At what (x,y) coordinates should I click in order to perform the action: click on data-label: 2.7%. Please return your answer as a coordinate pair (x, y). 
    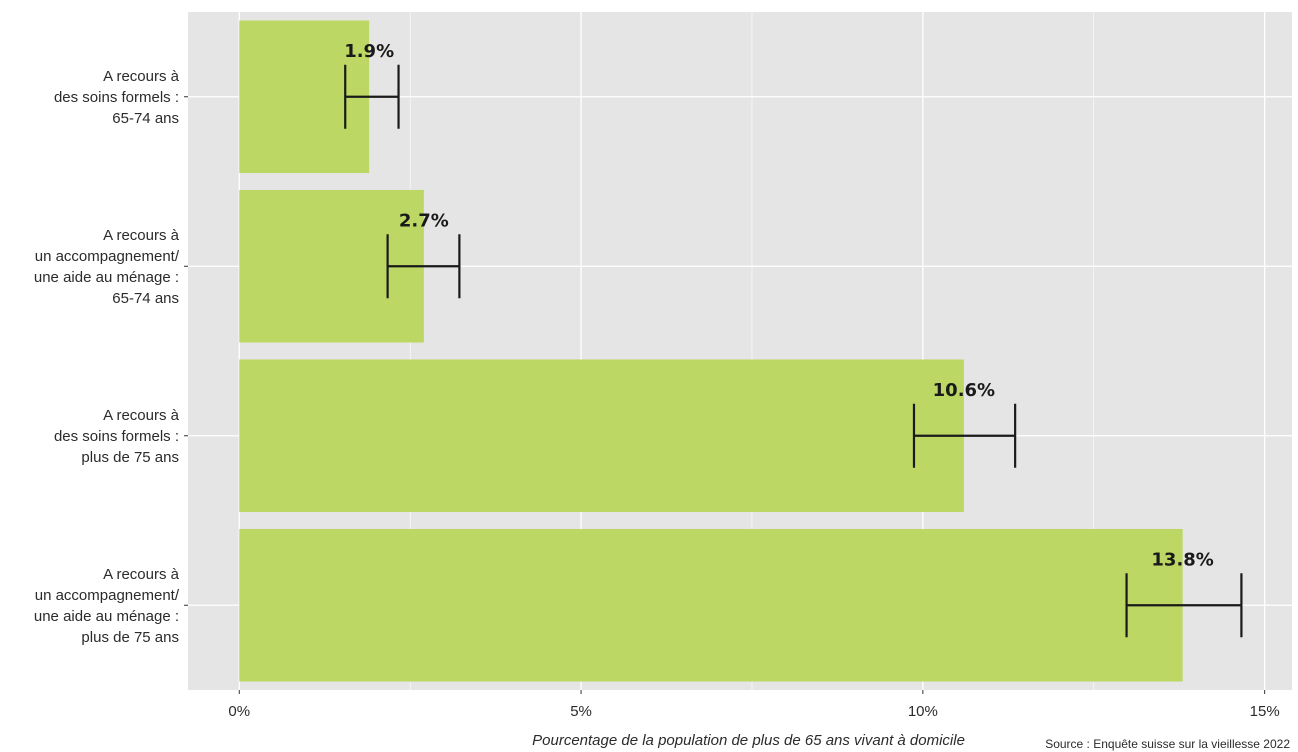
    Looking at the image, I should click on (424, 220).